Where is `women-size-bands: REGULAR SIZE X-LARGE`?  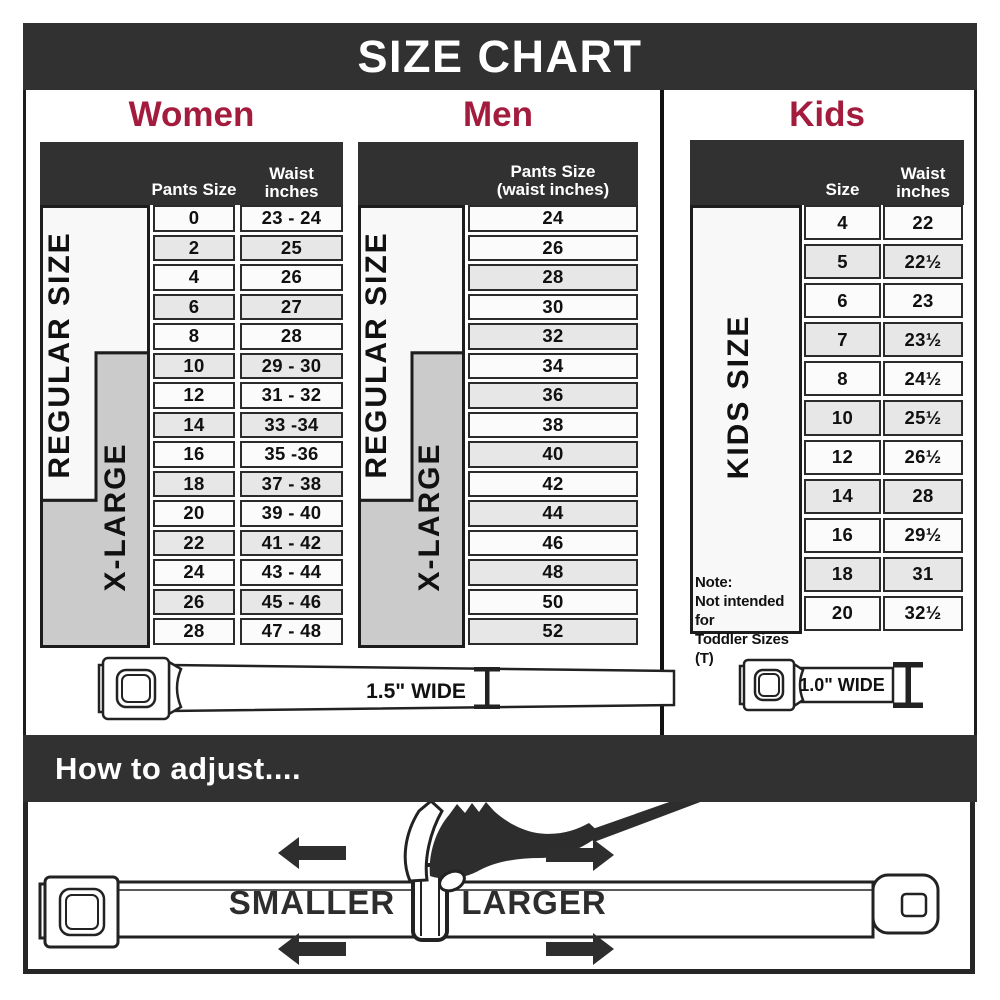
women-size-bands: REGULAR SIZE X-LARGE is located at coordinates (95, 426).